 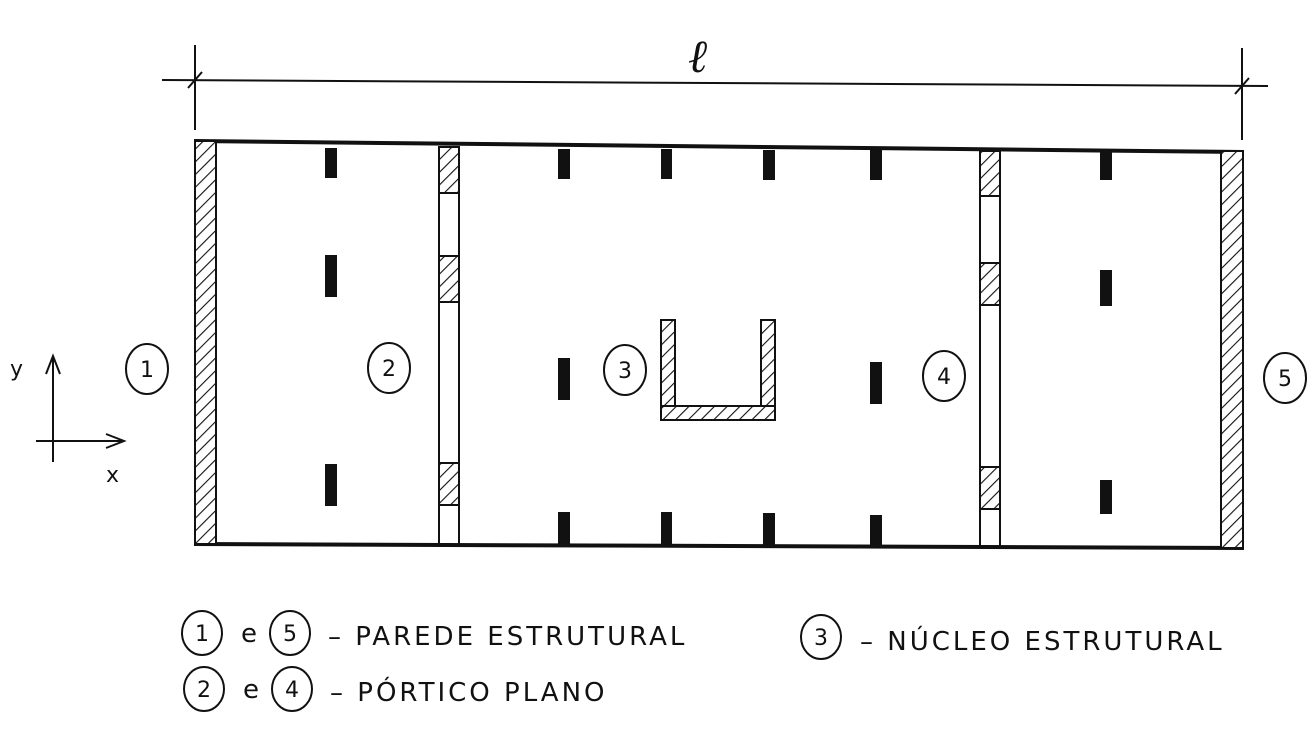 What do you see at coordinates (204, 690) in the screenshot?
I see `legend-number: 2` at bounding box center [204, 690].